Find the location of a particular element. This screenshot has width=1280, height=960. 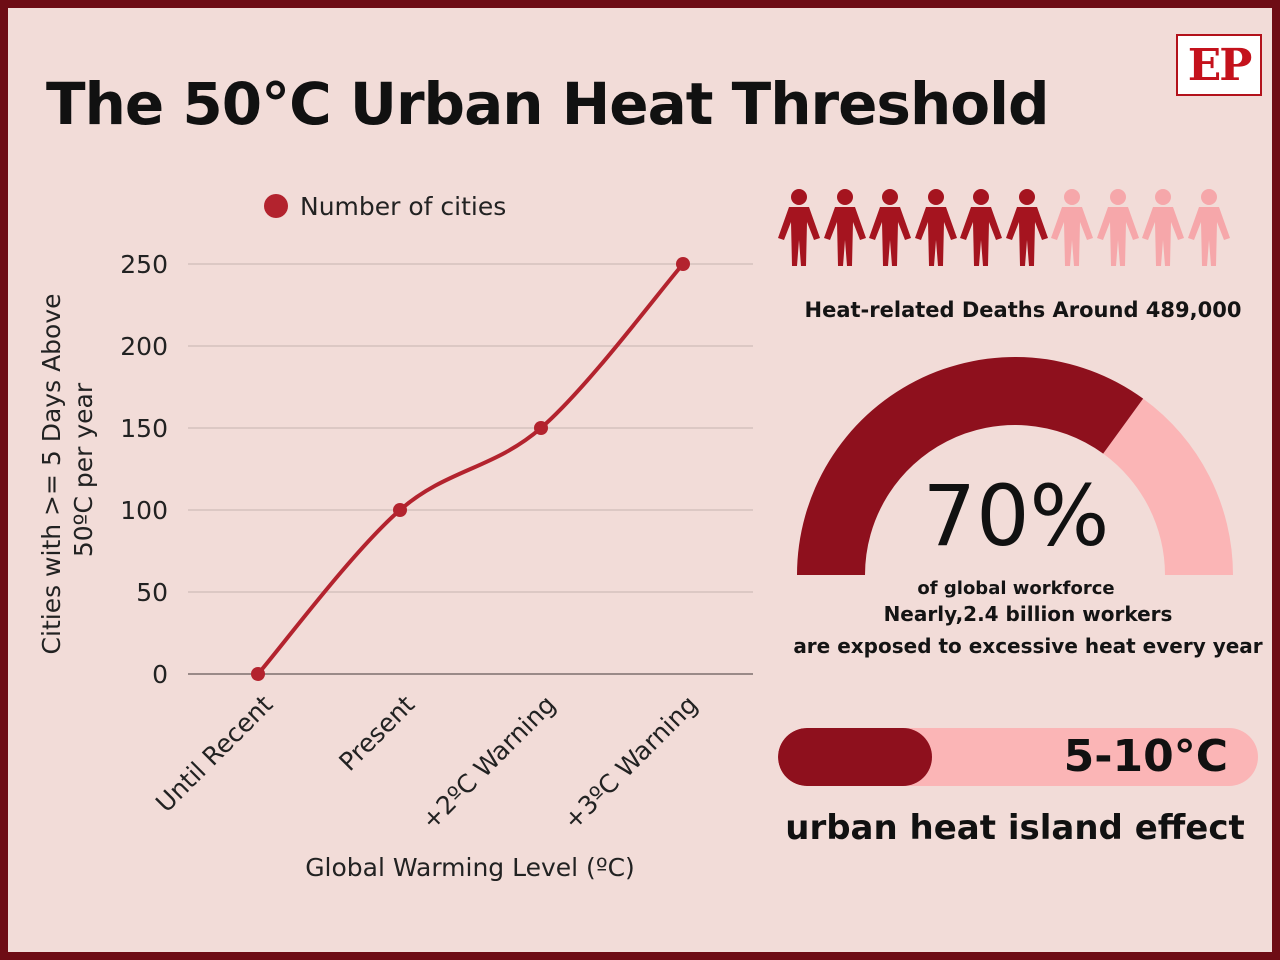

gauge-caption: of global workforce is located at coordinates (1016, 588).